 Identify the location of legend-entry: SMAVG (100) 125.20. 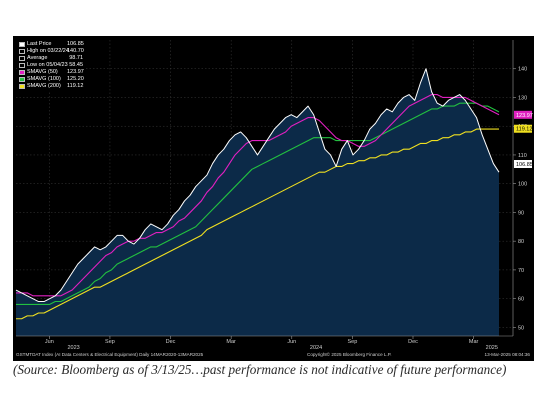
(51, 79).